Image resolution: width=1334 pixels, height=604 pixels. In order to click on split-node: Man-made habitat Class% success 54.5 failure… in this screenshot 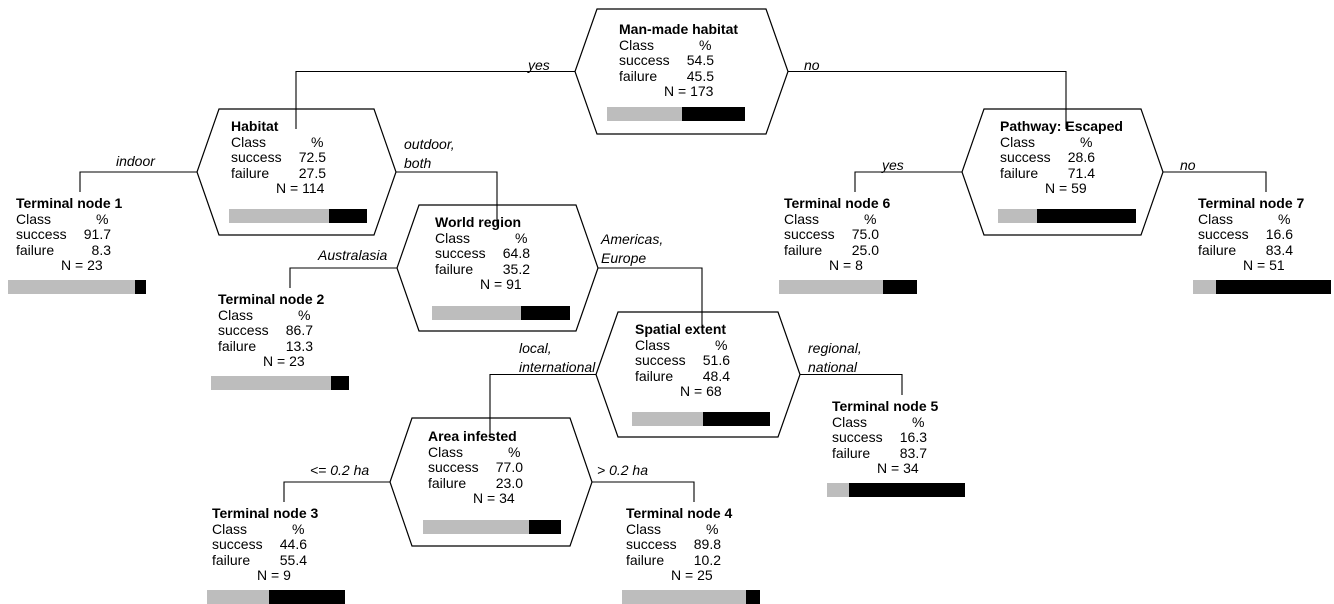, I will do `click(689, 60)`.